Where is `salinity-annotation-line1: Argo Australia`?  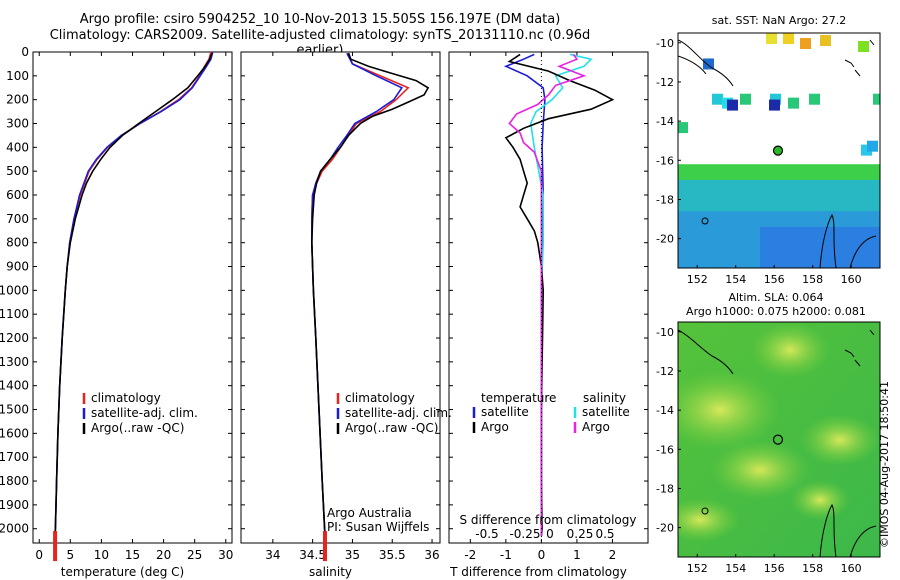 salinity-annotation-line1: Argo Australia is located at coordinates (369, 513).